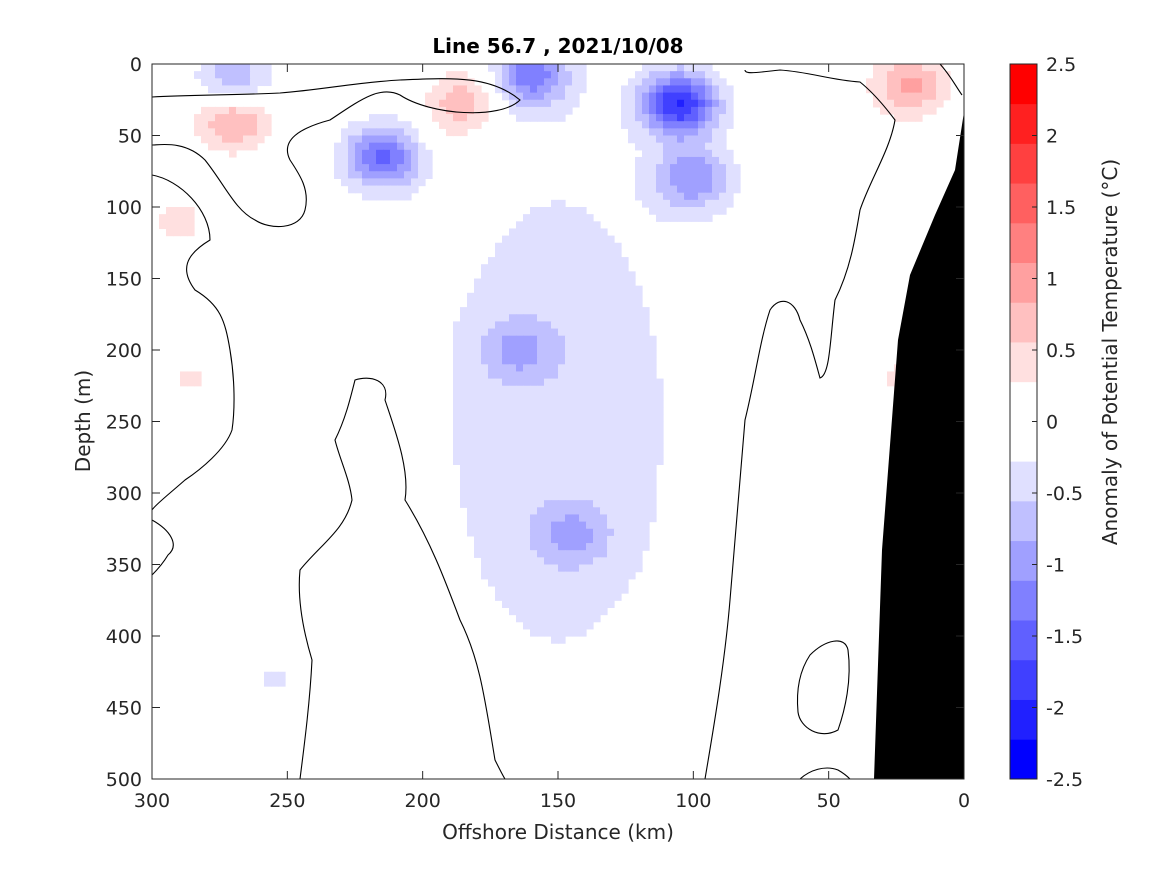  Describe the element at coordinates (83, 421) in the screenshot. I see `y-axis-label: Depth (m)` at that location.